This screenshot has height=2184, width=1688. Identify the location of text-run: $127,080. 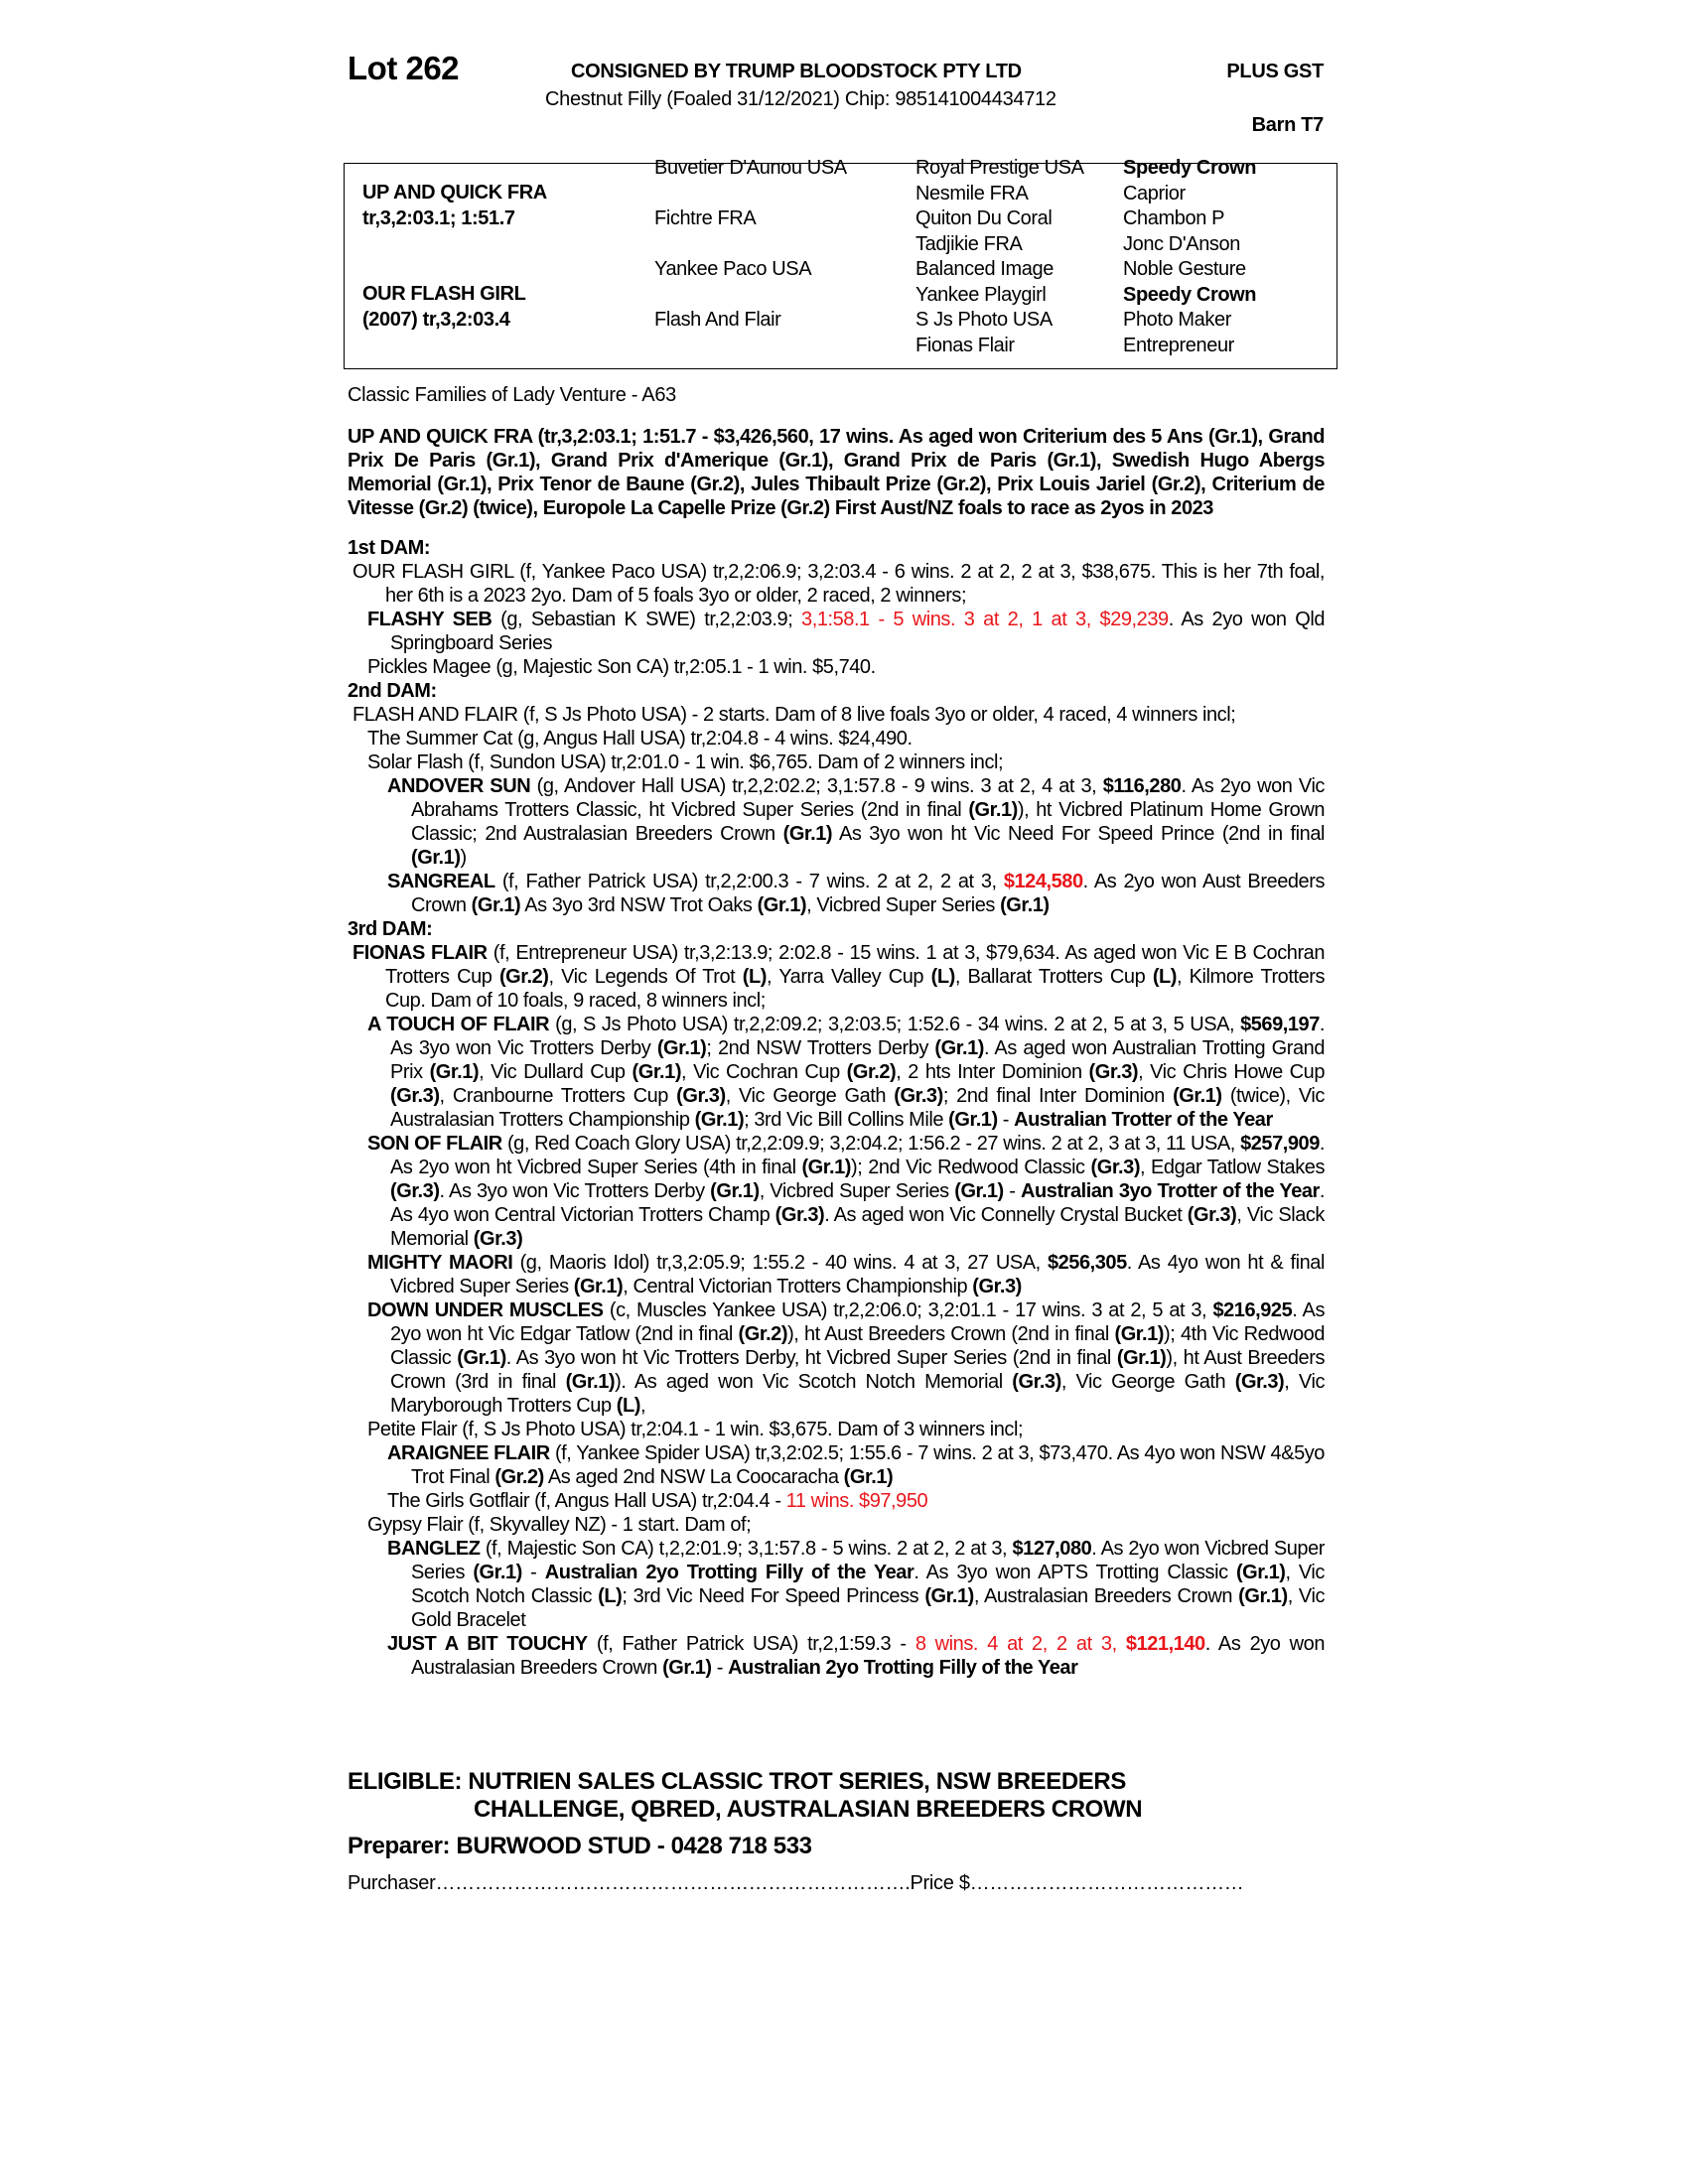
(1052, 1549).